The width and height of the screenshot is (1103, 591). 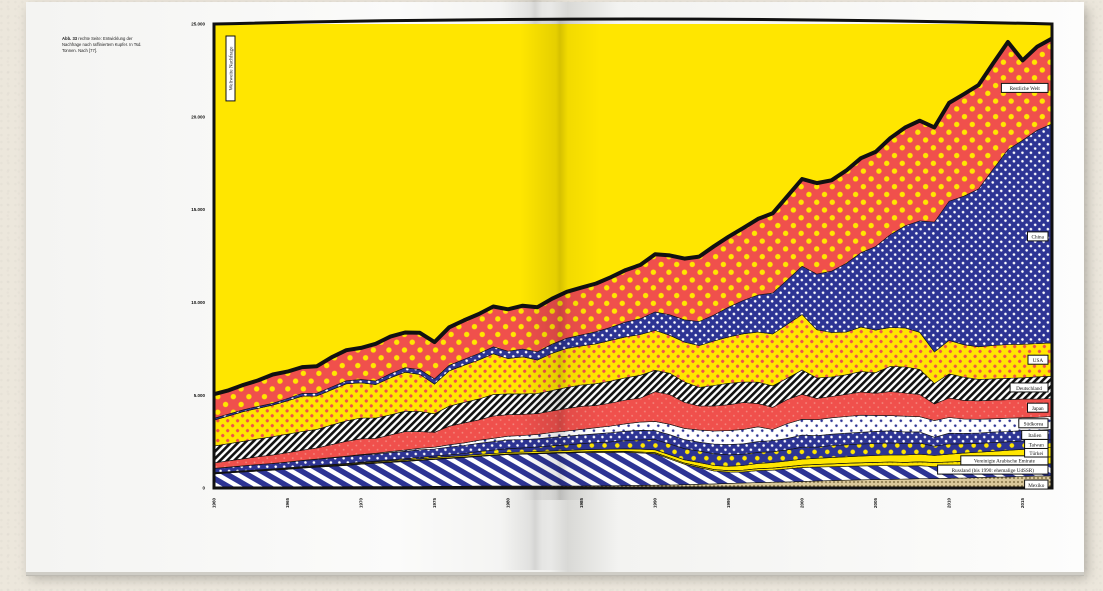 What do you see at coordinates (361, 503) in the screenshot?
I see `x-tick-label: 1970` at bounding box center [361, 503].